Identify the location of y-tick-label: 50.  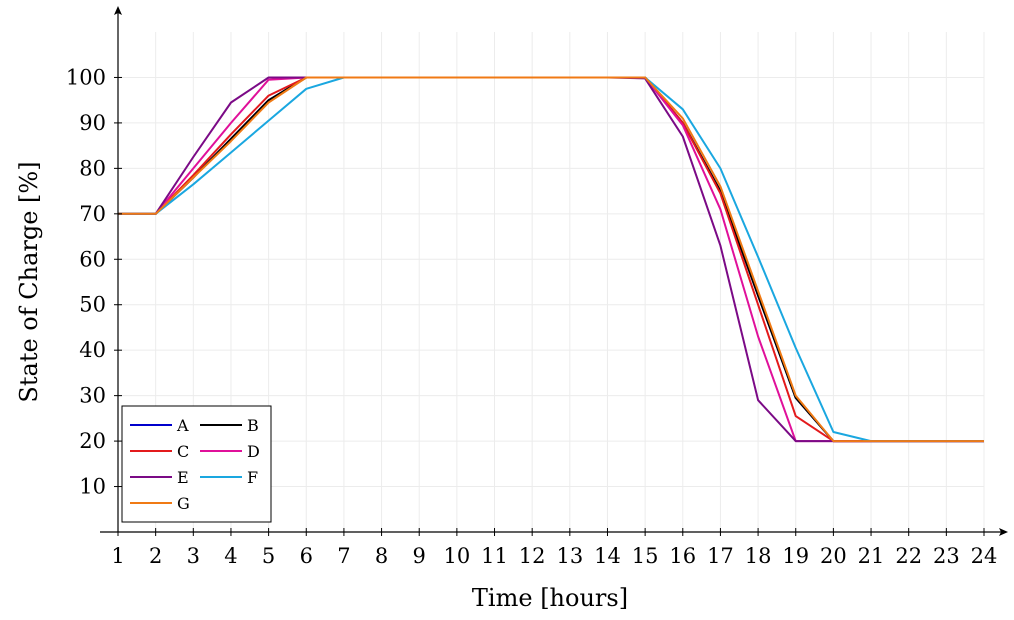
(92, 305).